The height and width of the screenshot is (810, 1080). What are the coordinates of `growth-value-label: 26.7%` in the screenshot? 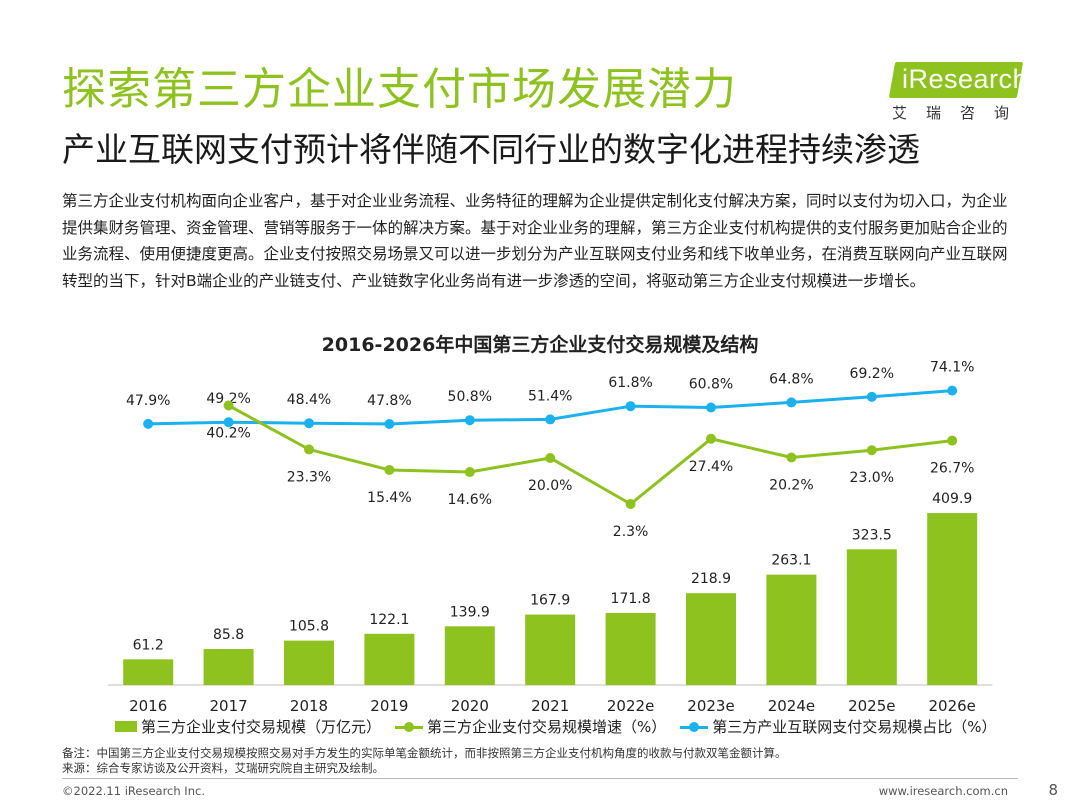 It's located at (952, 469).